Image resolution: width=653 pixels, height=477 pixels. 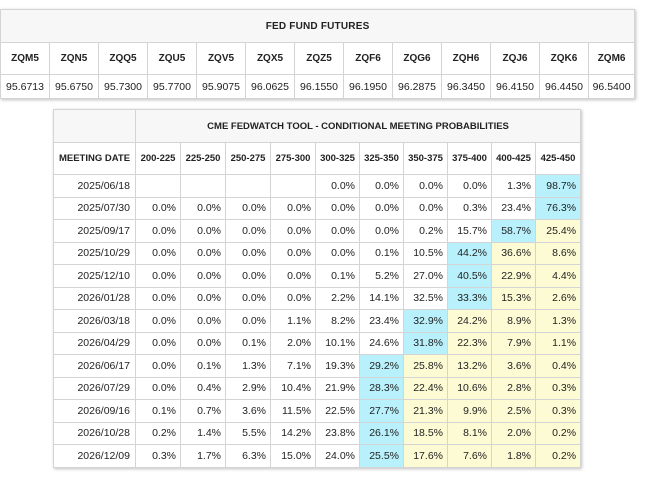 I want to click on futures-price-cell: 96.5400, so click(x=611, y=86).